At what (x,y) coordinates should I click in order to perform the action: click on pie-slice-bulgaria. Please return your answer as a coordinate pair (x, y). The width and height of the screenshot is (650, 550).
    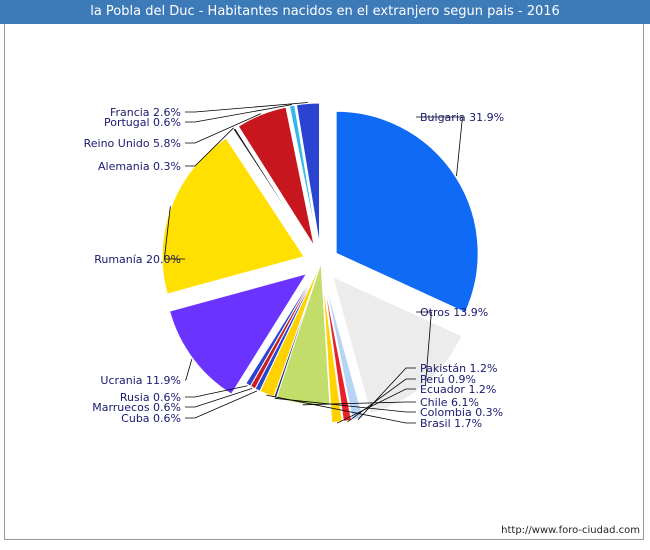
    Looking at the image, I should click on (407, 212).